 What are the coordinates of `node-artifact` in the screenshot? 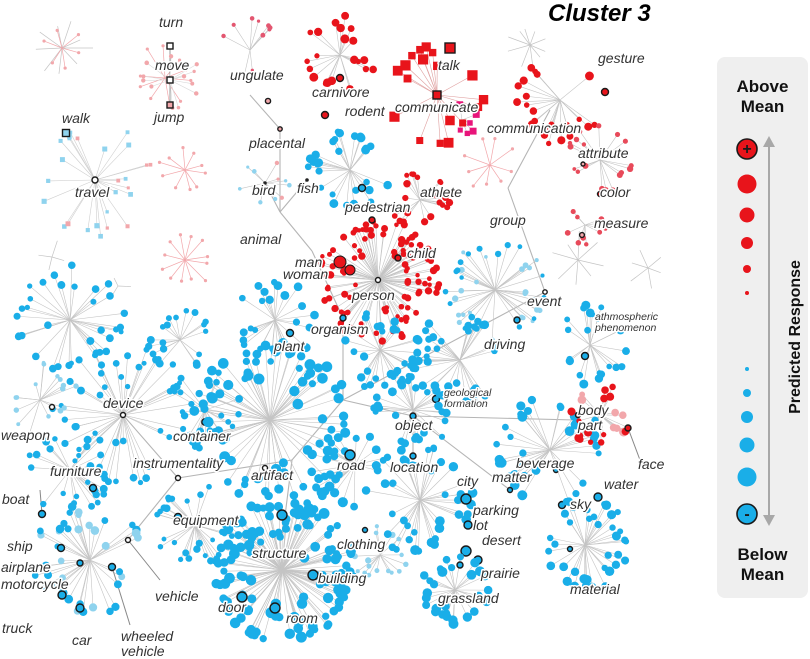 It's located at (265, 468).